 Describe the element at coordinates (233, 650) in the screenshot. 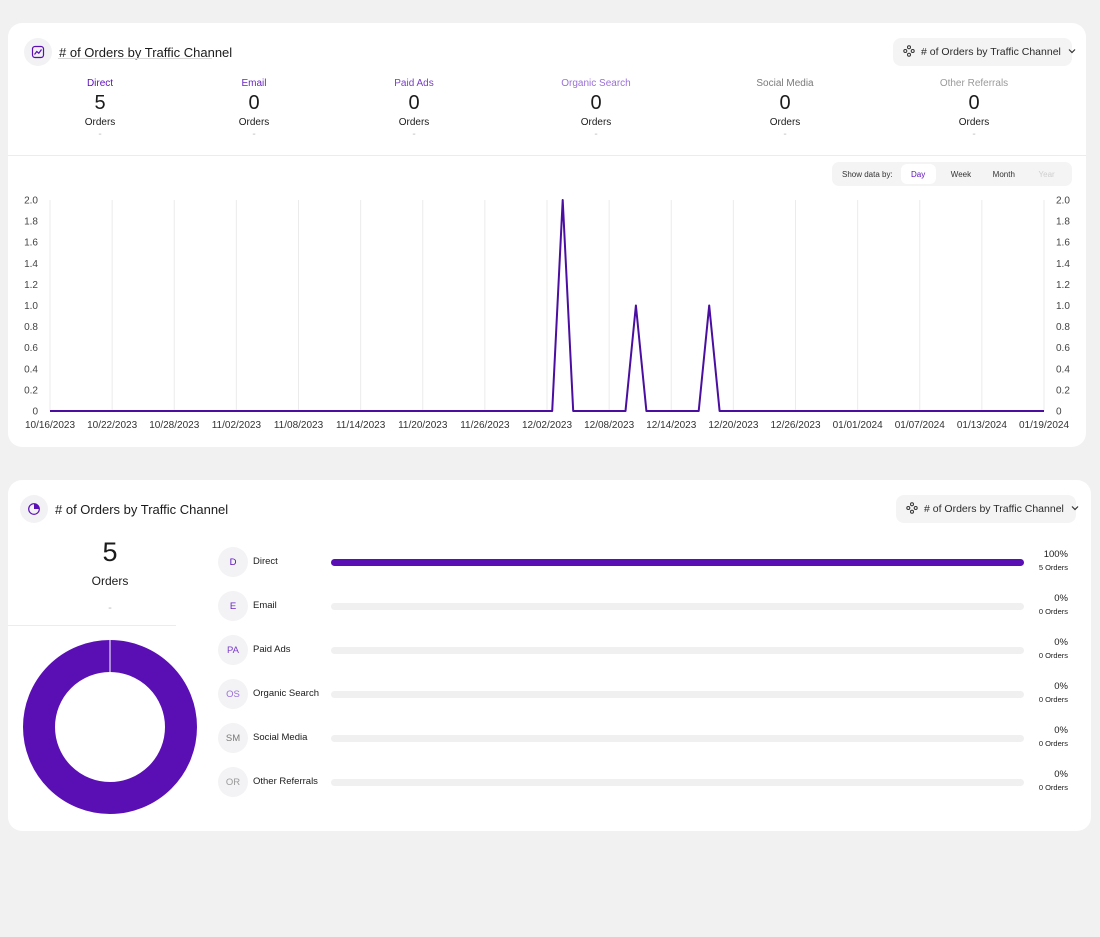

I see `channel-badge: PA` at that location.